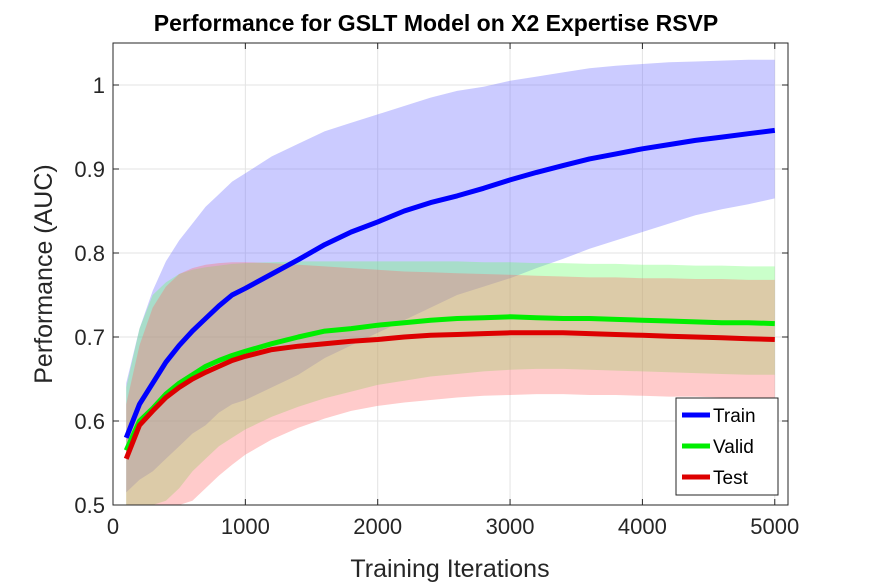 The height and width of the screenshot is (585, 871). Describe the element at coordinates (89, 169) in the screenshot. I see `y-tick-label: 0.9` at that location.